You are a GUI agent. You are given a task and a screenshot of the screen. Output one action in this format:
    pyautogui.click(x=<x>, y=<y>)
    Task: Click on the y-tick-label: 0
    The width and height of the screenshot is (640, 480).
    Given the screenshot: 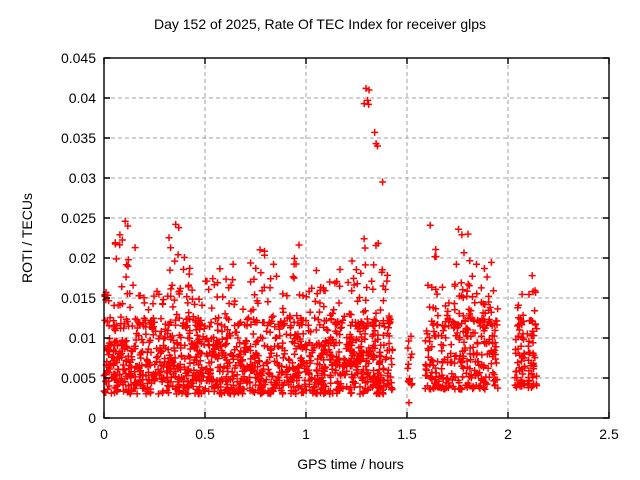 What is the action you would take?
    pyautogui.click(x=92, y=418)
    